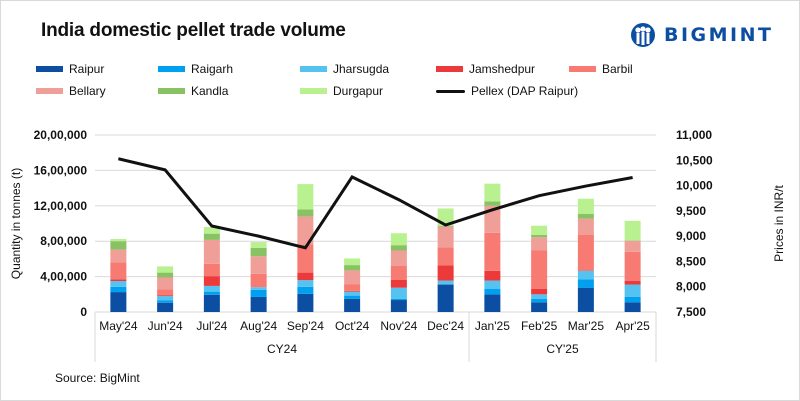  I want to click on y-tick-label: 8,00,000, so click(63, 241).